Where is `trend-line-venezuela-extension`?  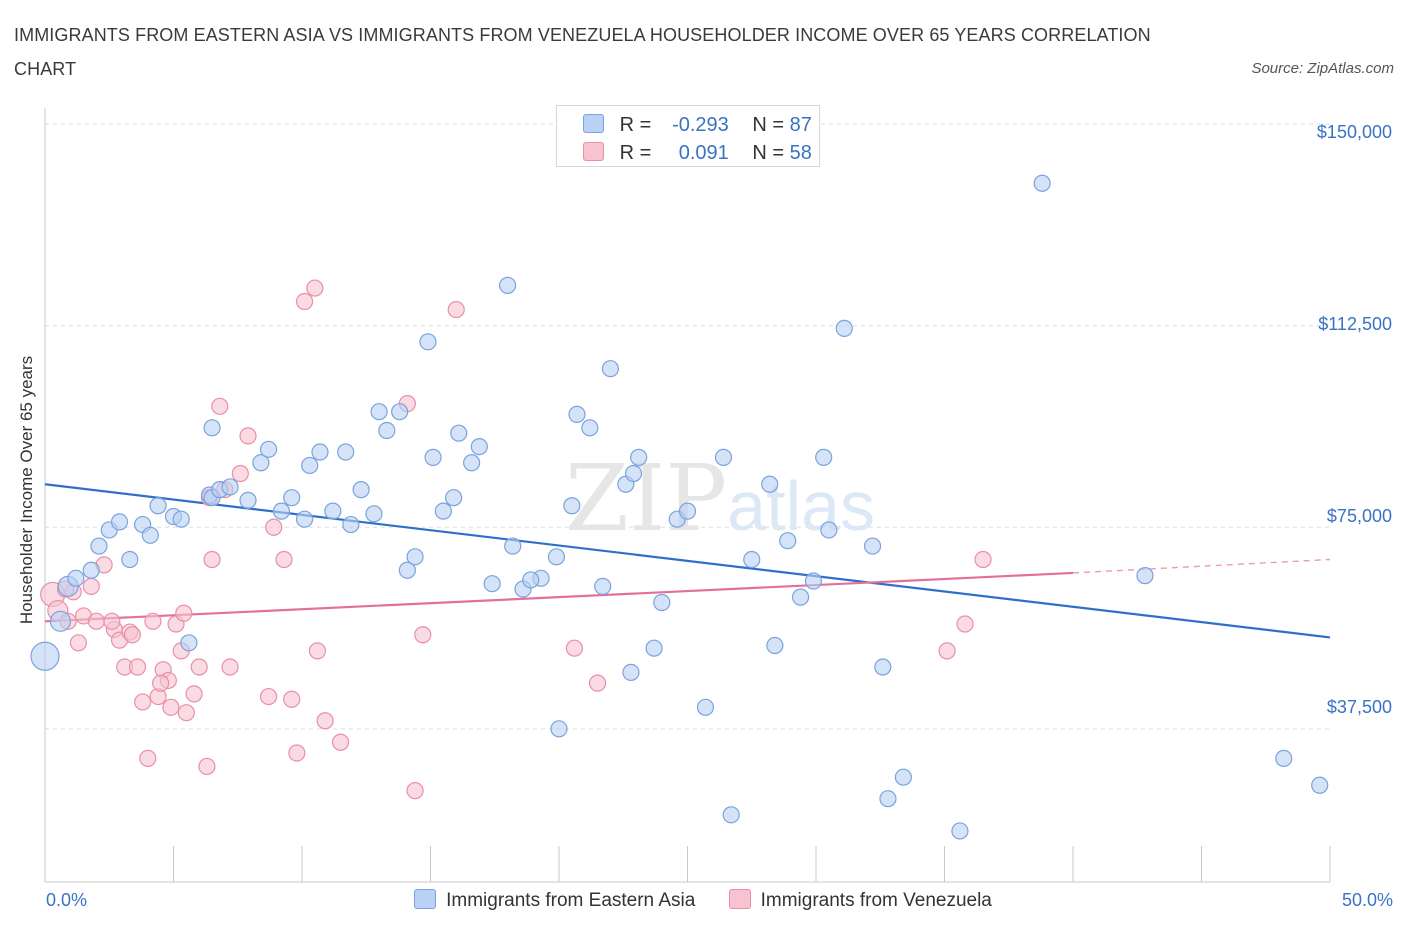 trend-line-venezuela-extension is located at coordinates (1201, 566).